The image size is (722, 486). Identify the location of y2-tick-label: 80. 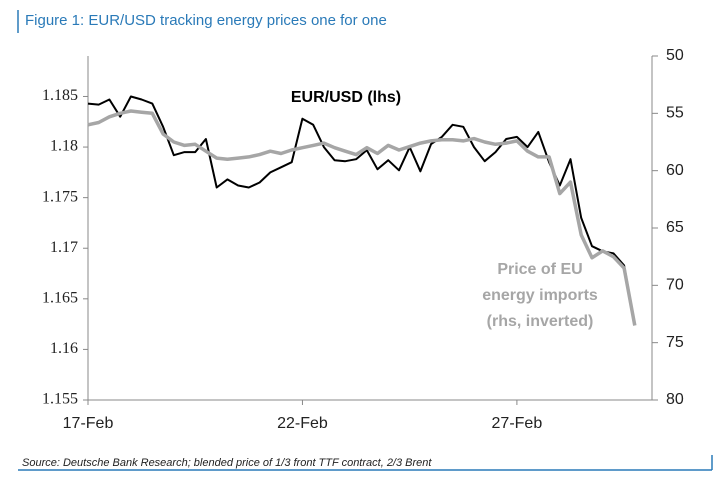
(675, 399).